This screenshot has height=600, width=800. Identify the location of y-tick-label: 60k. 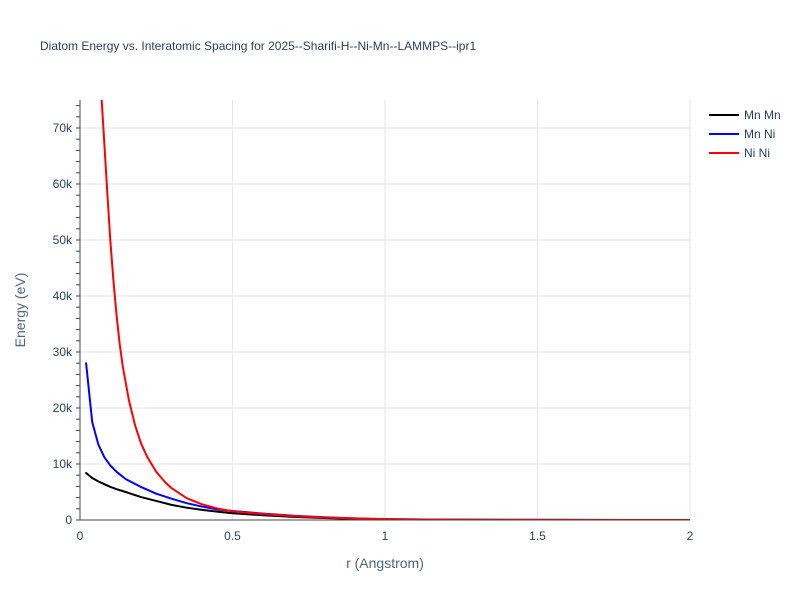
(63, 184).